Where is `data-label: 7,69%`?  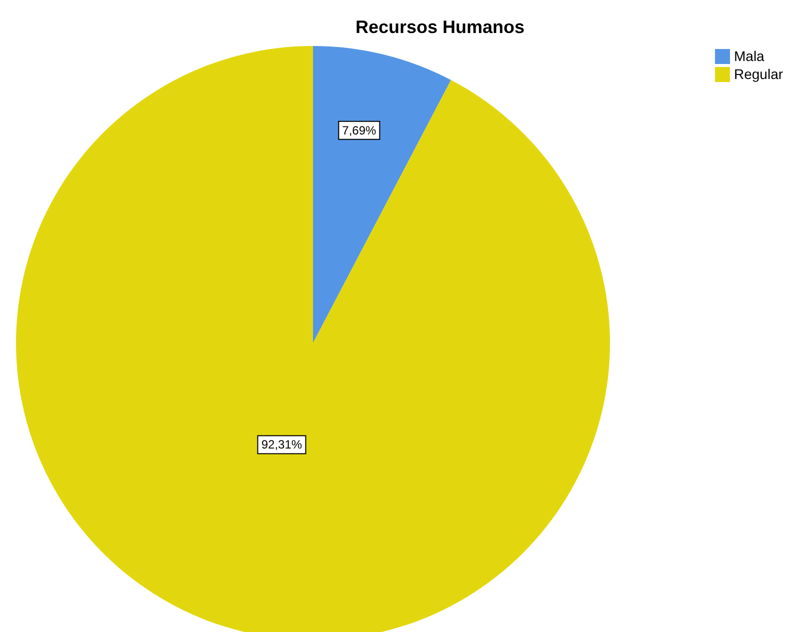
data-label: 7,69% is located at coordinates (359, 130).